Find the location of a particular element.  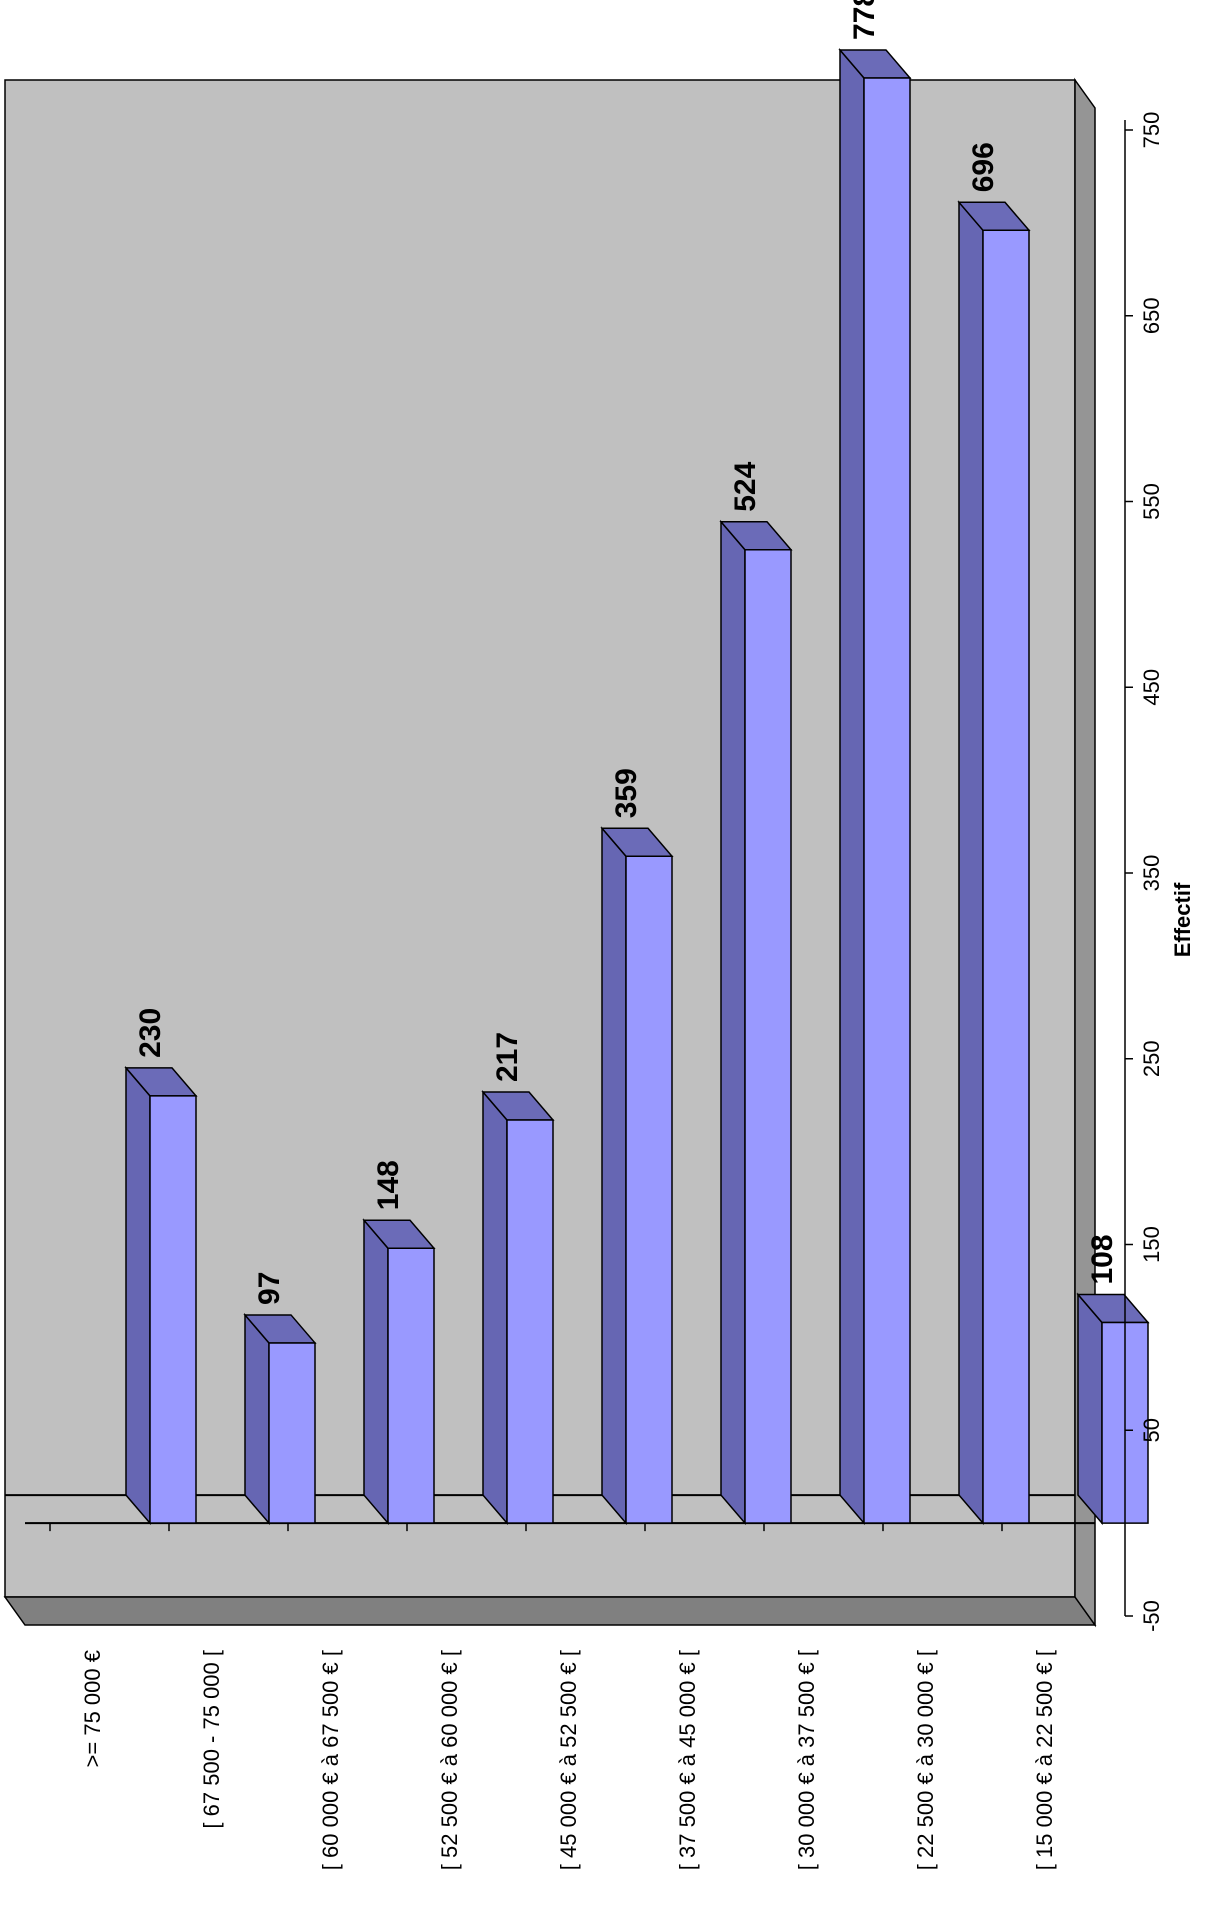

category-label: [ 30 000 € à 37 500 € [ is located at coordinates (806, 1760).